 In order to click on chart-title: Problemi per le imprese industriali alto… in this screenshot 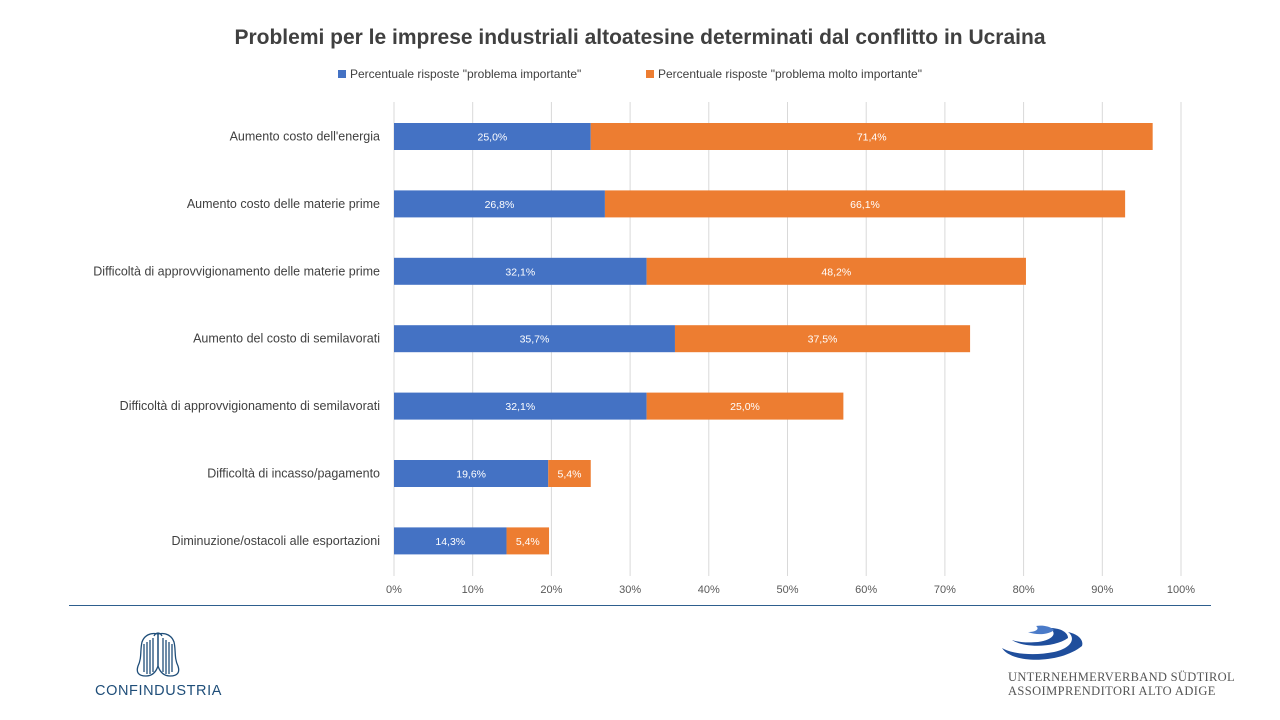, I will do `click(640, 37)`.